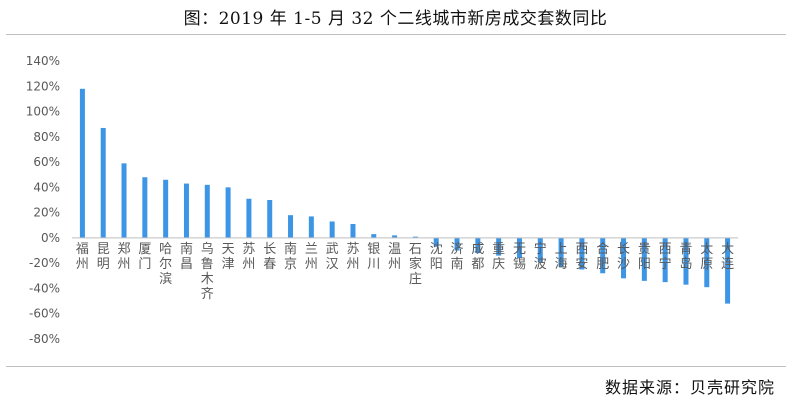 The image size is (791, 420). I want to click on y-tick-label: -80%, so click(44, 339).